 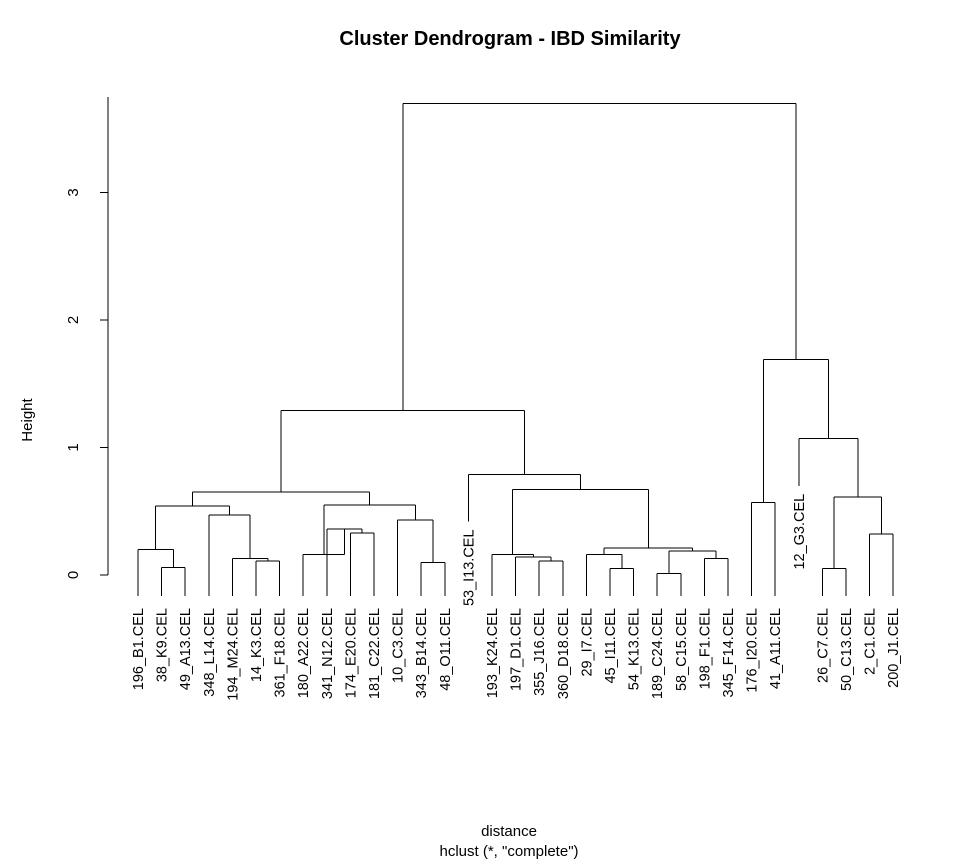 I want to click on y-tick-label: 0, so click(x=73, y=575).